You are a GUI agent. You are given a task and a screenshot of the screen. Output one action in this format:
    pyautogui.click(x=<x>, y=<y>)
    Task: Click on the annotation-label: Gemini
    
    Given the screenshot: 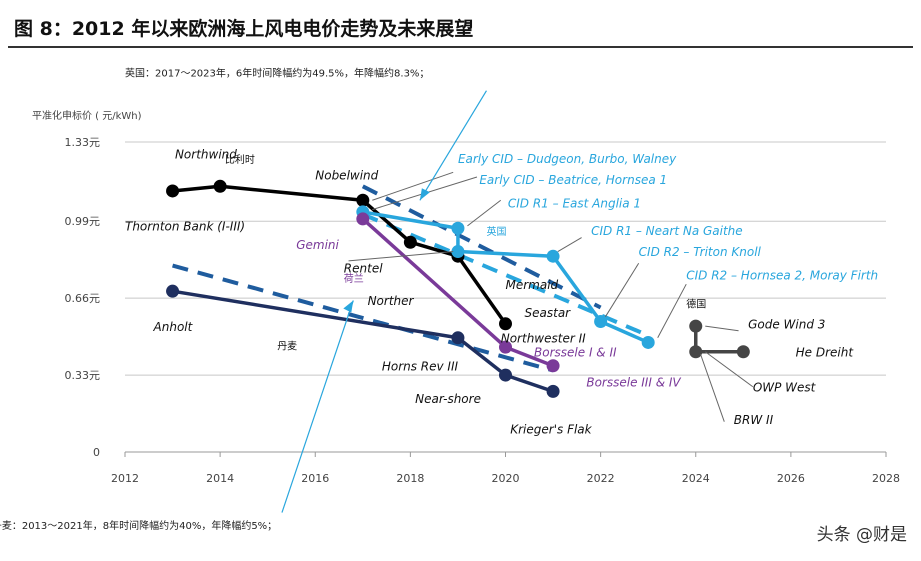 What is the action you would take?
    pyautogui.click(x=317, y=245)
    